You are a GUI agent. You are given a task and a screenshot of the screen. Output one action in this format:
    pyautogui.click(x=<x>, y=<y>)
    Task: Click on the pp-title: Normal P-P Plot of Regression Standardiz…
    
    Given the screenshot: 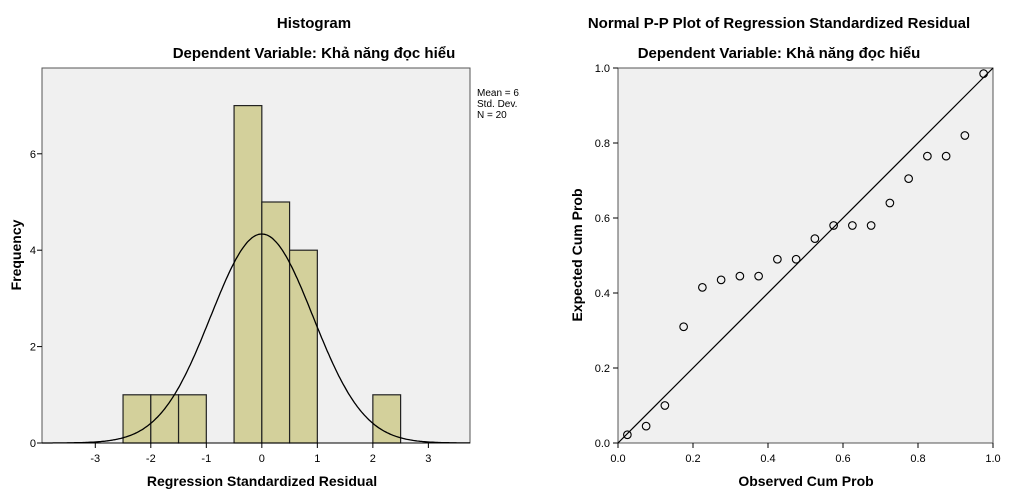 What is the action you would take?
    pyautogui.click(x=779, y=23)
    